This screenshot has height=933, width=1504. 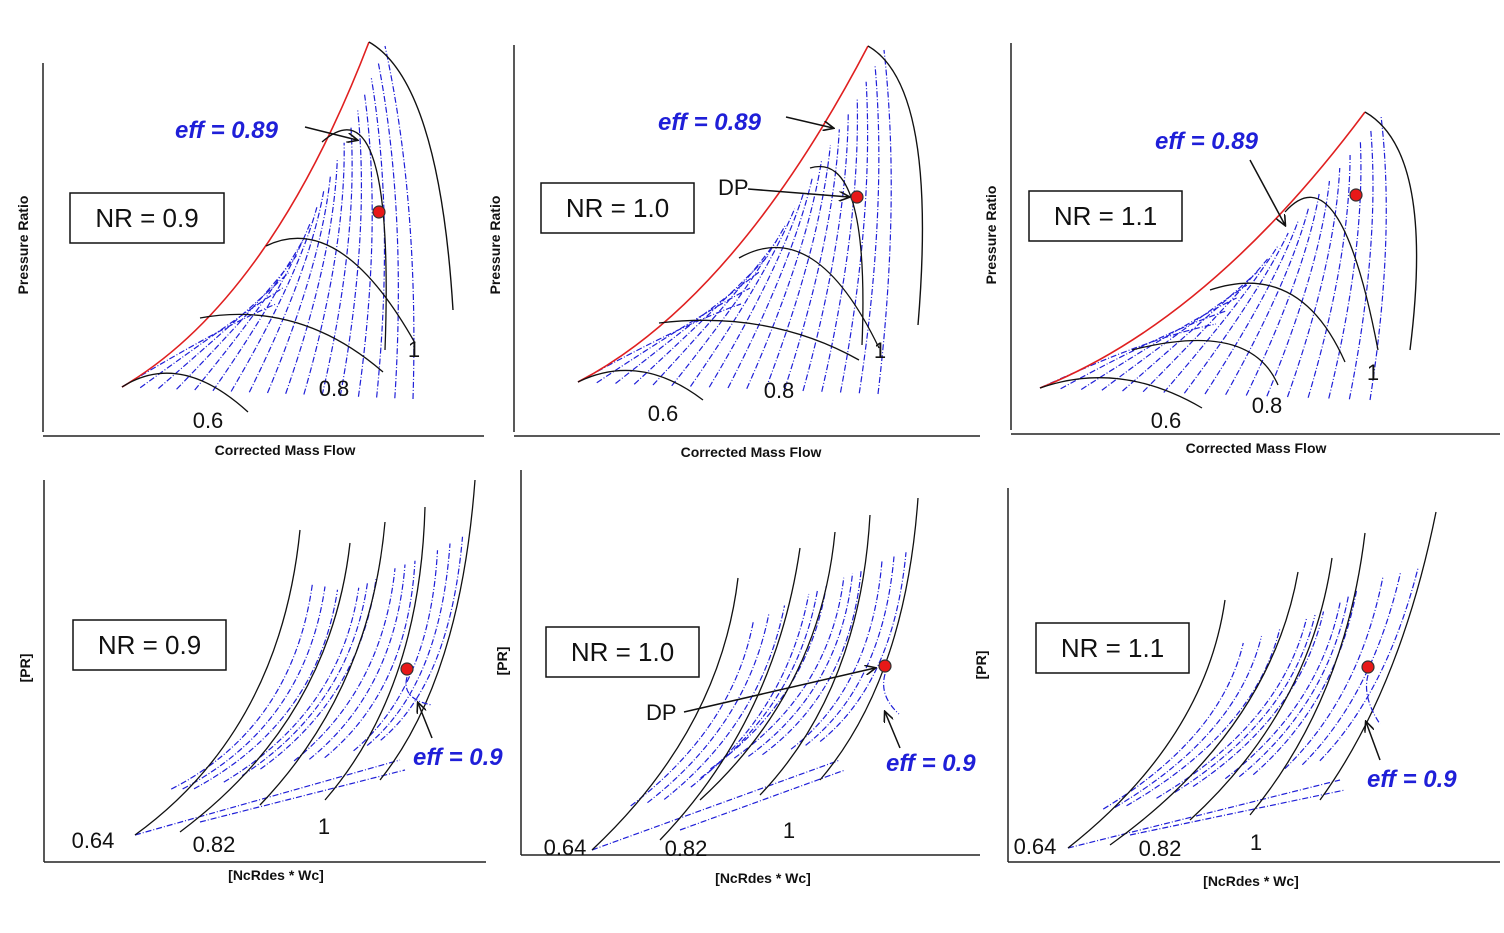 What do you see at coordinates (1166, 420) in the screenshot?
I see `speed-label: 0.6` at bounding box center [1166, 420].